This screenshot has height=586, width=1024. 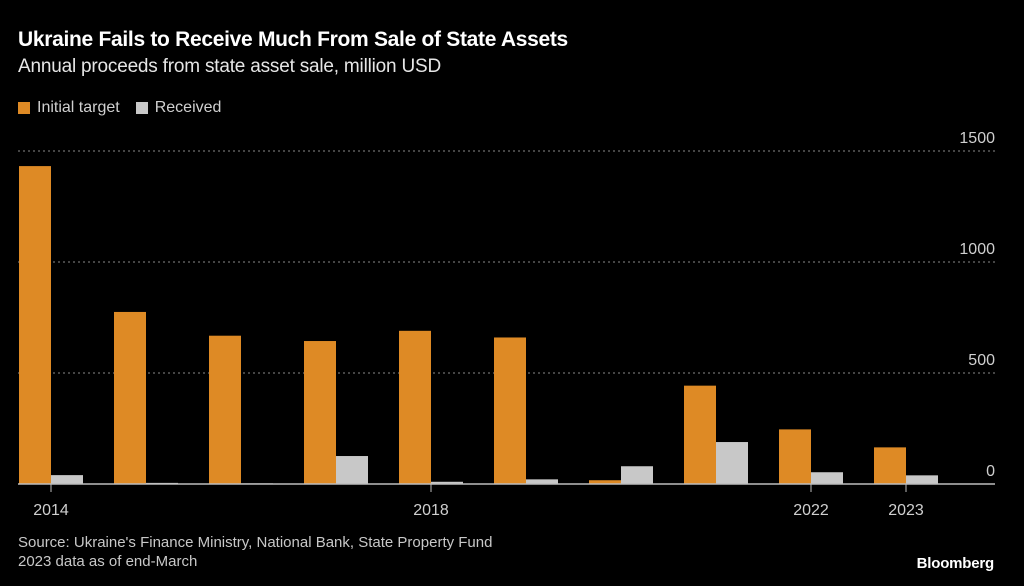 What do you see at coordinates (906, 510) in the screenshot?
I see `x-tick-label-2023: 2023` at bounding box center [906, 510].